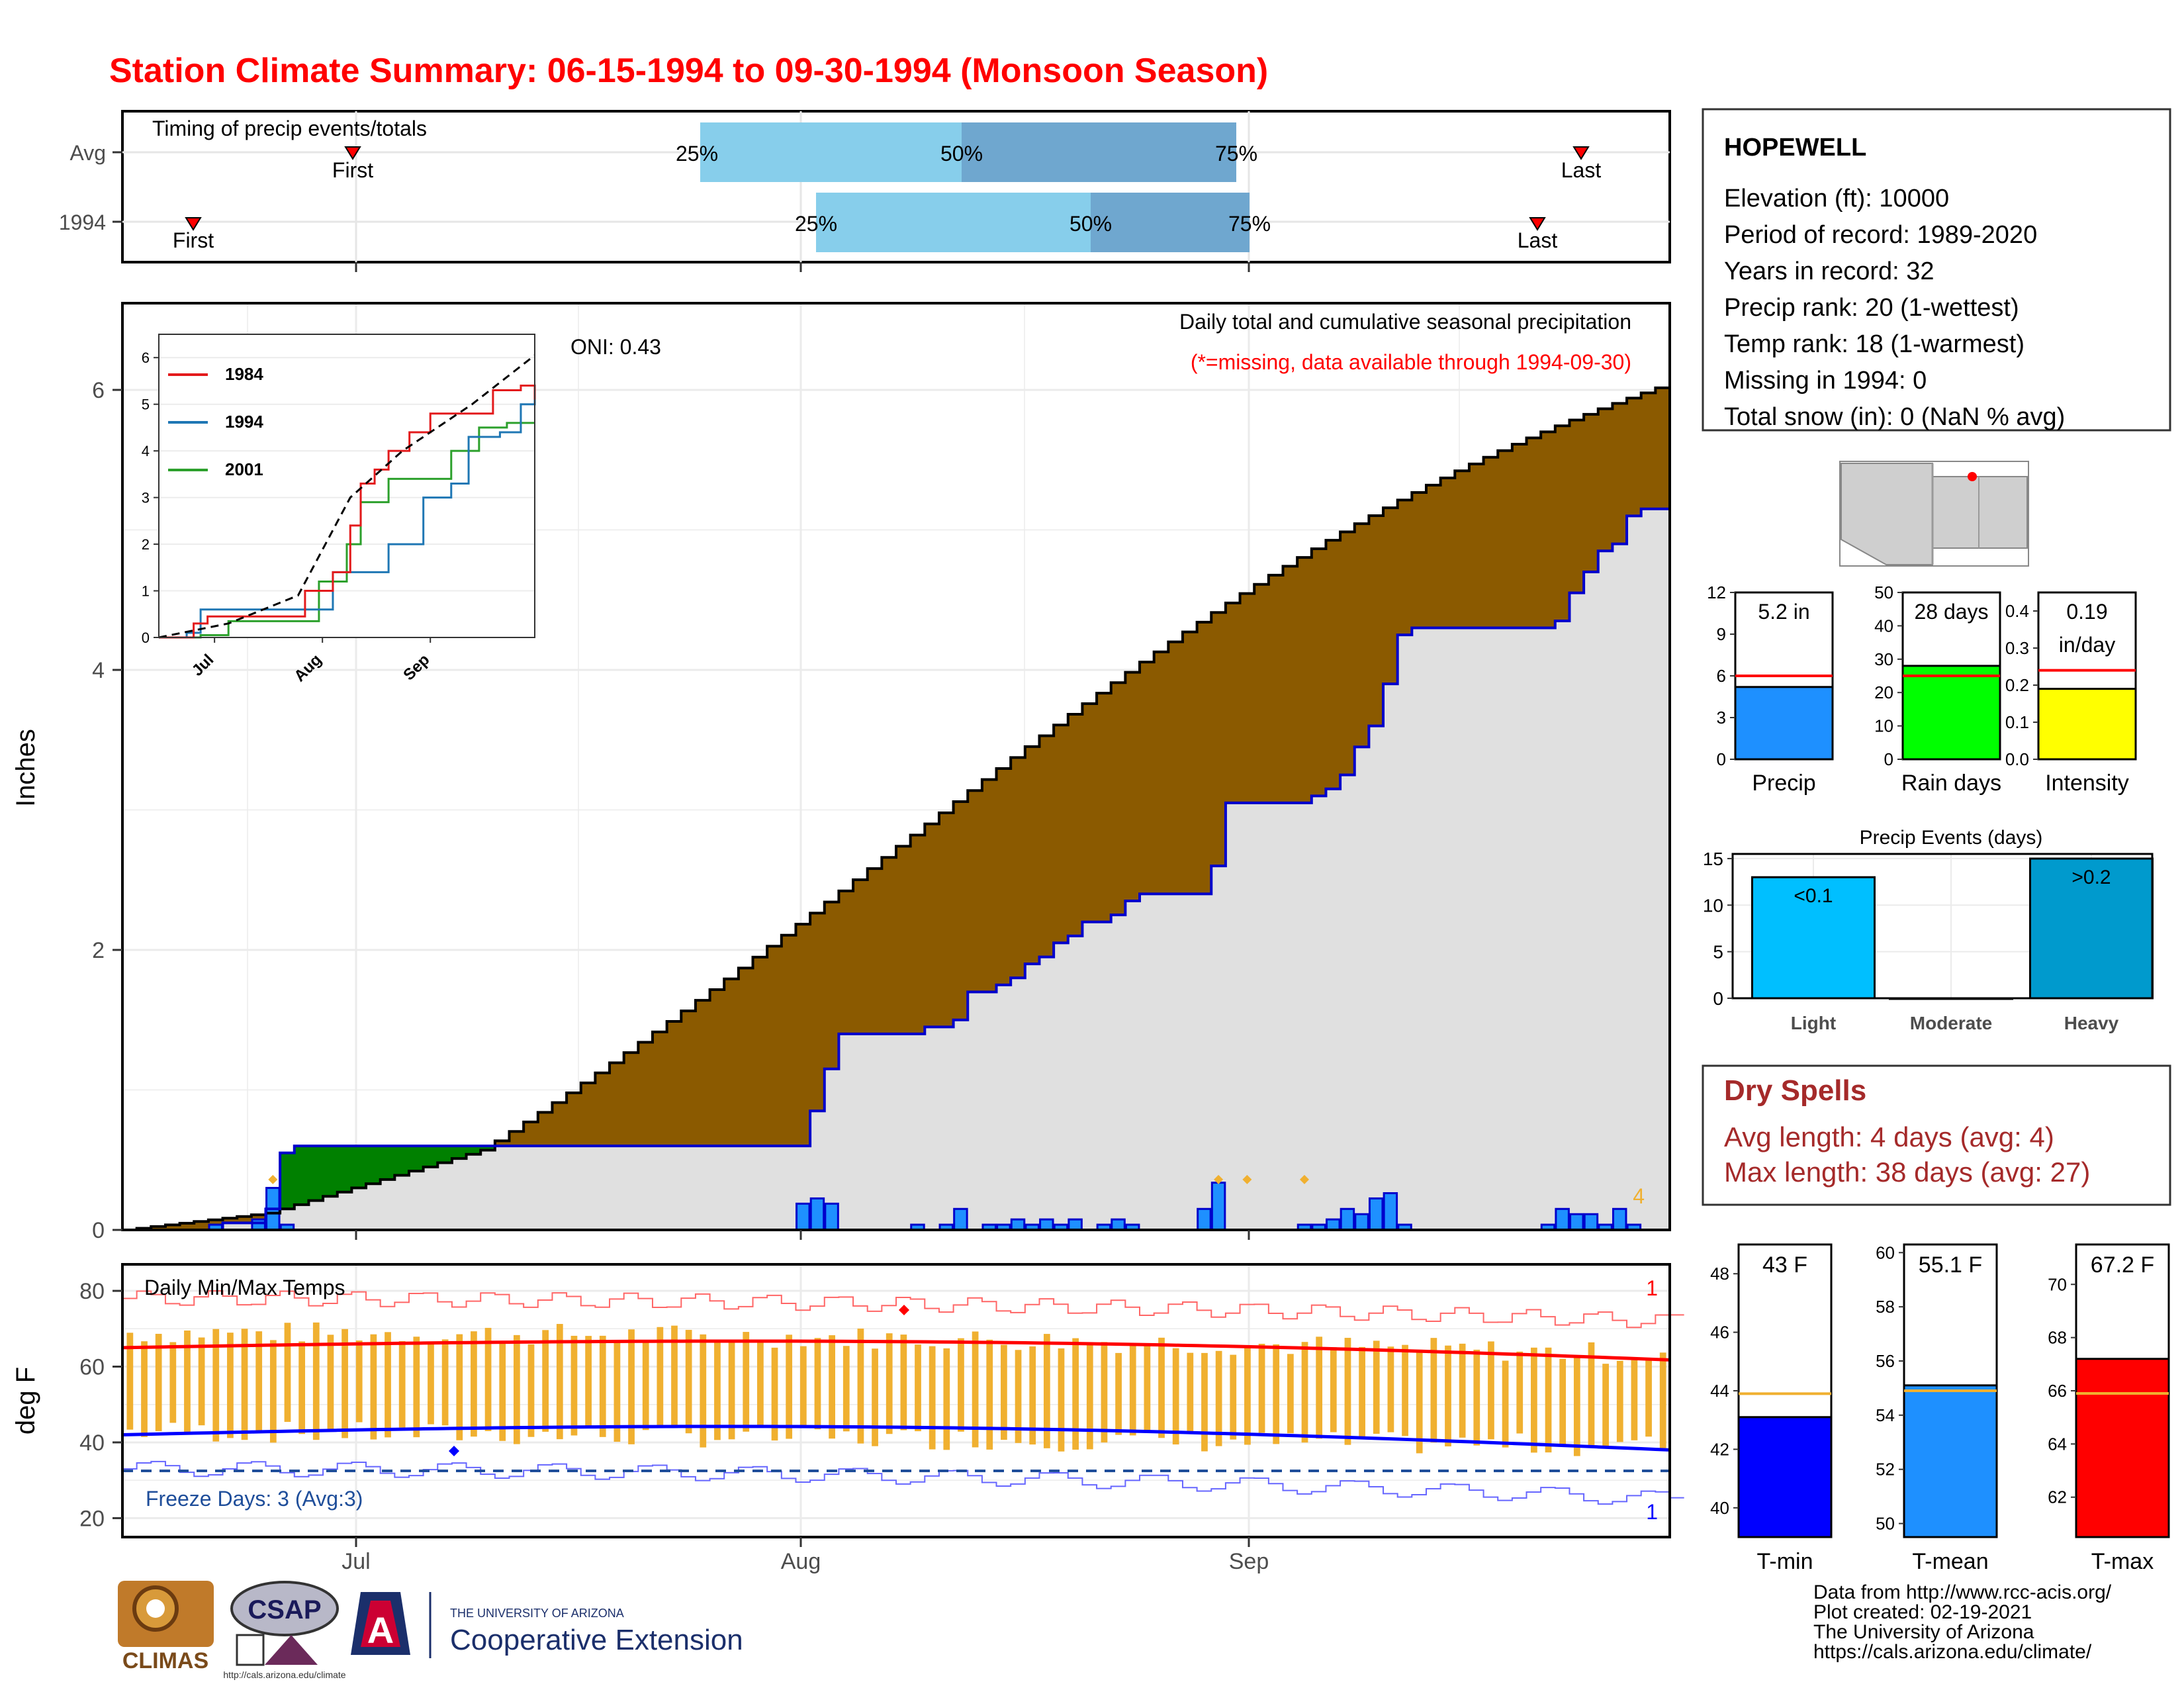 Image resolution: width=2184 pixels, height=1688 pixels. What do you see at coordinates (816, 224) in the screenshot?
I see `yr-q25-label: 25%` at bounding box center [816, 224].